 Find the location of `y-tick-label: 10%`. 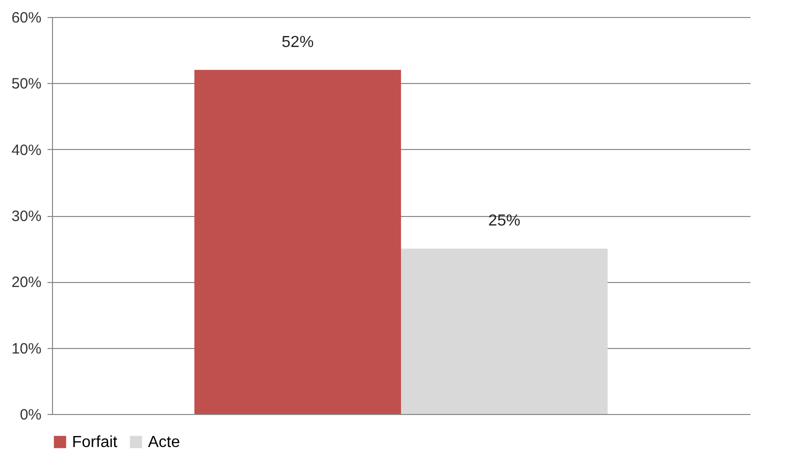

y-tick-label: 10% is located at coordinates (26, 349).